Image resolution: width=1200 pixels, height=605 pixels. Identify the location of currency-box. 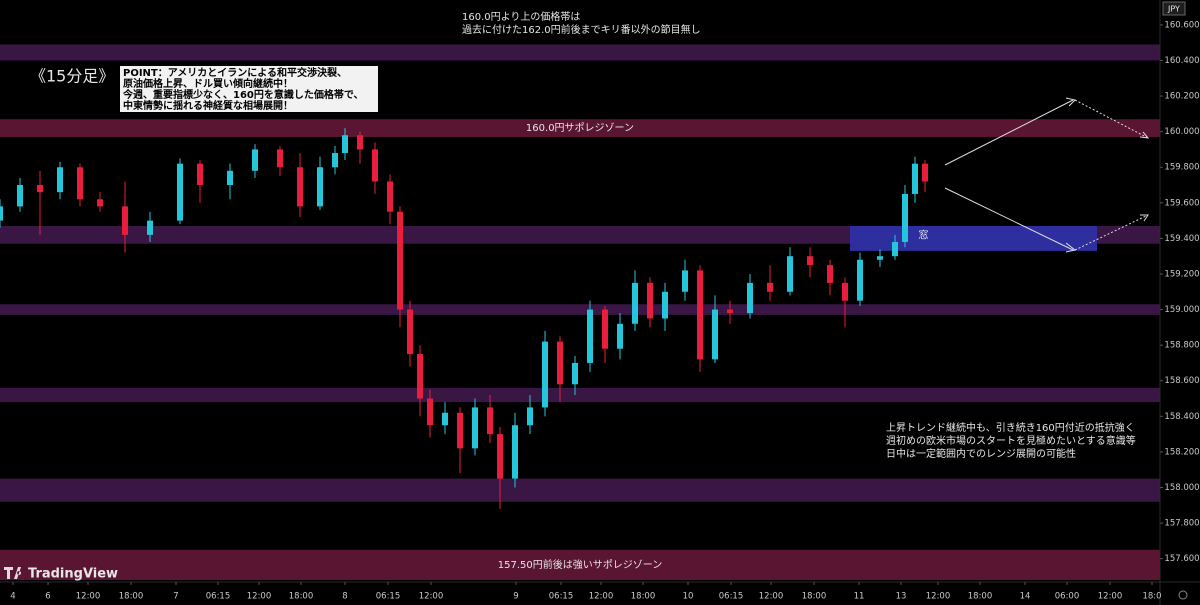
(1174, 8).